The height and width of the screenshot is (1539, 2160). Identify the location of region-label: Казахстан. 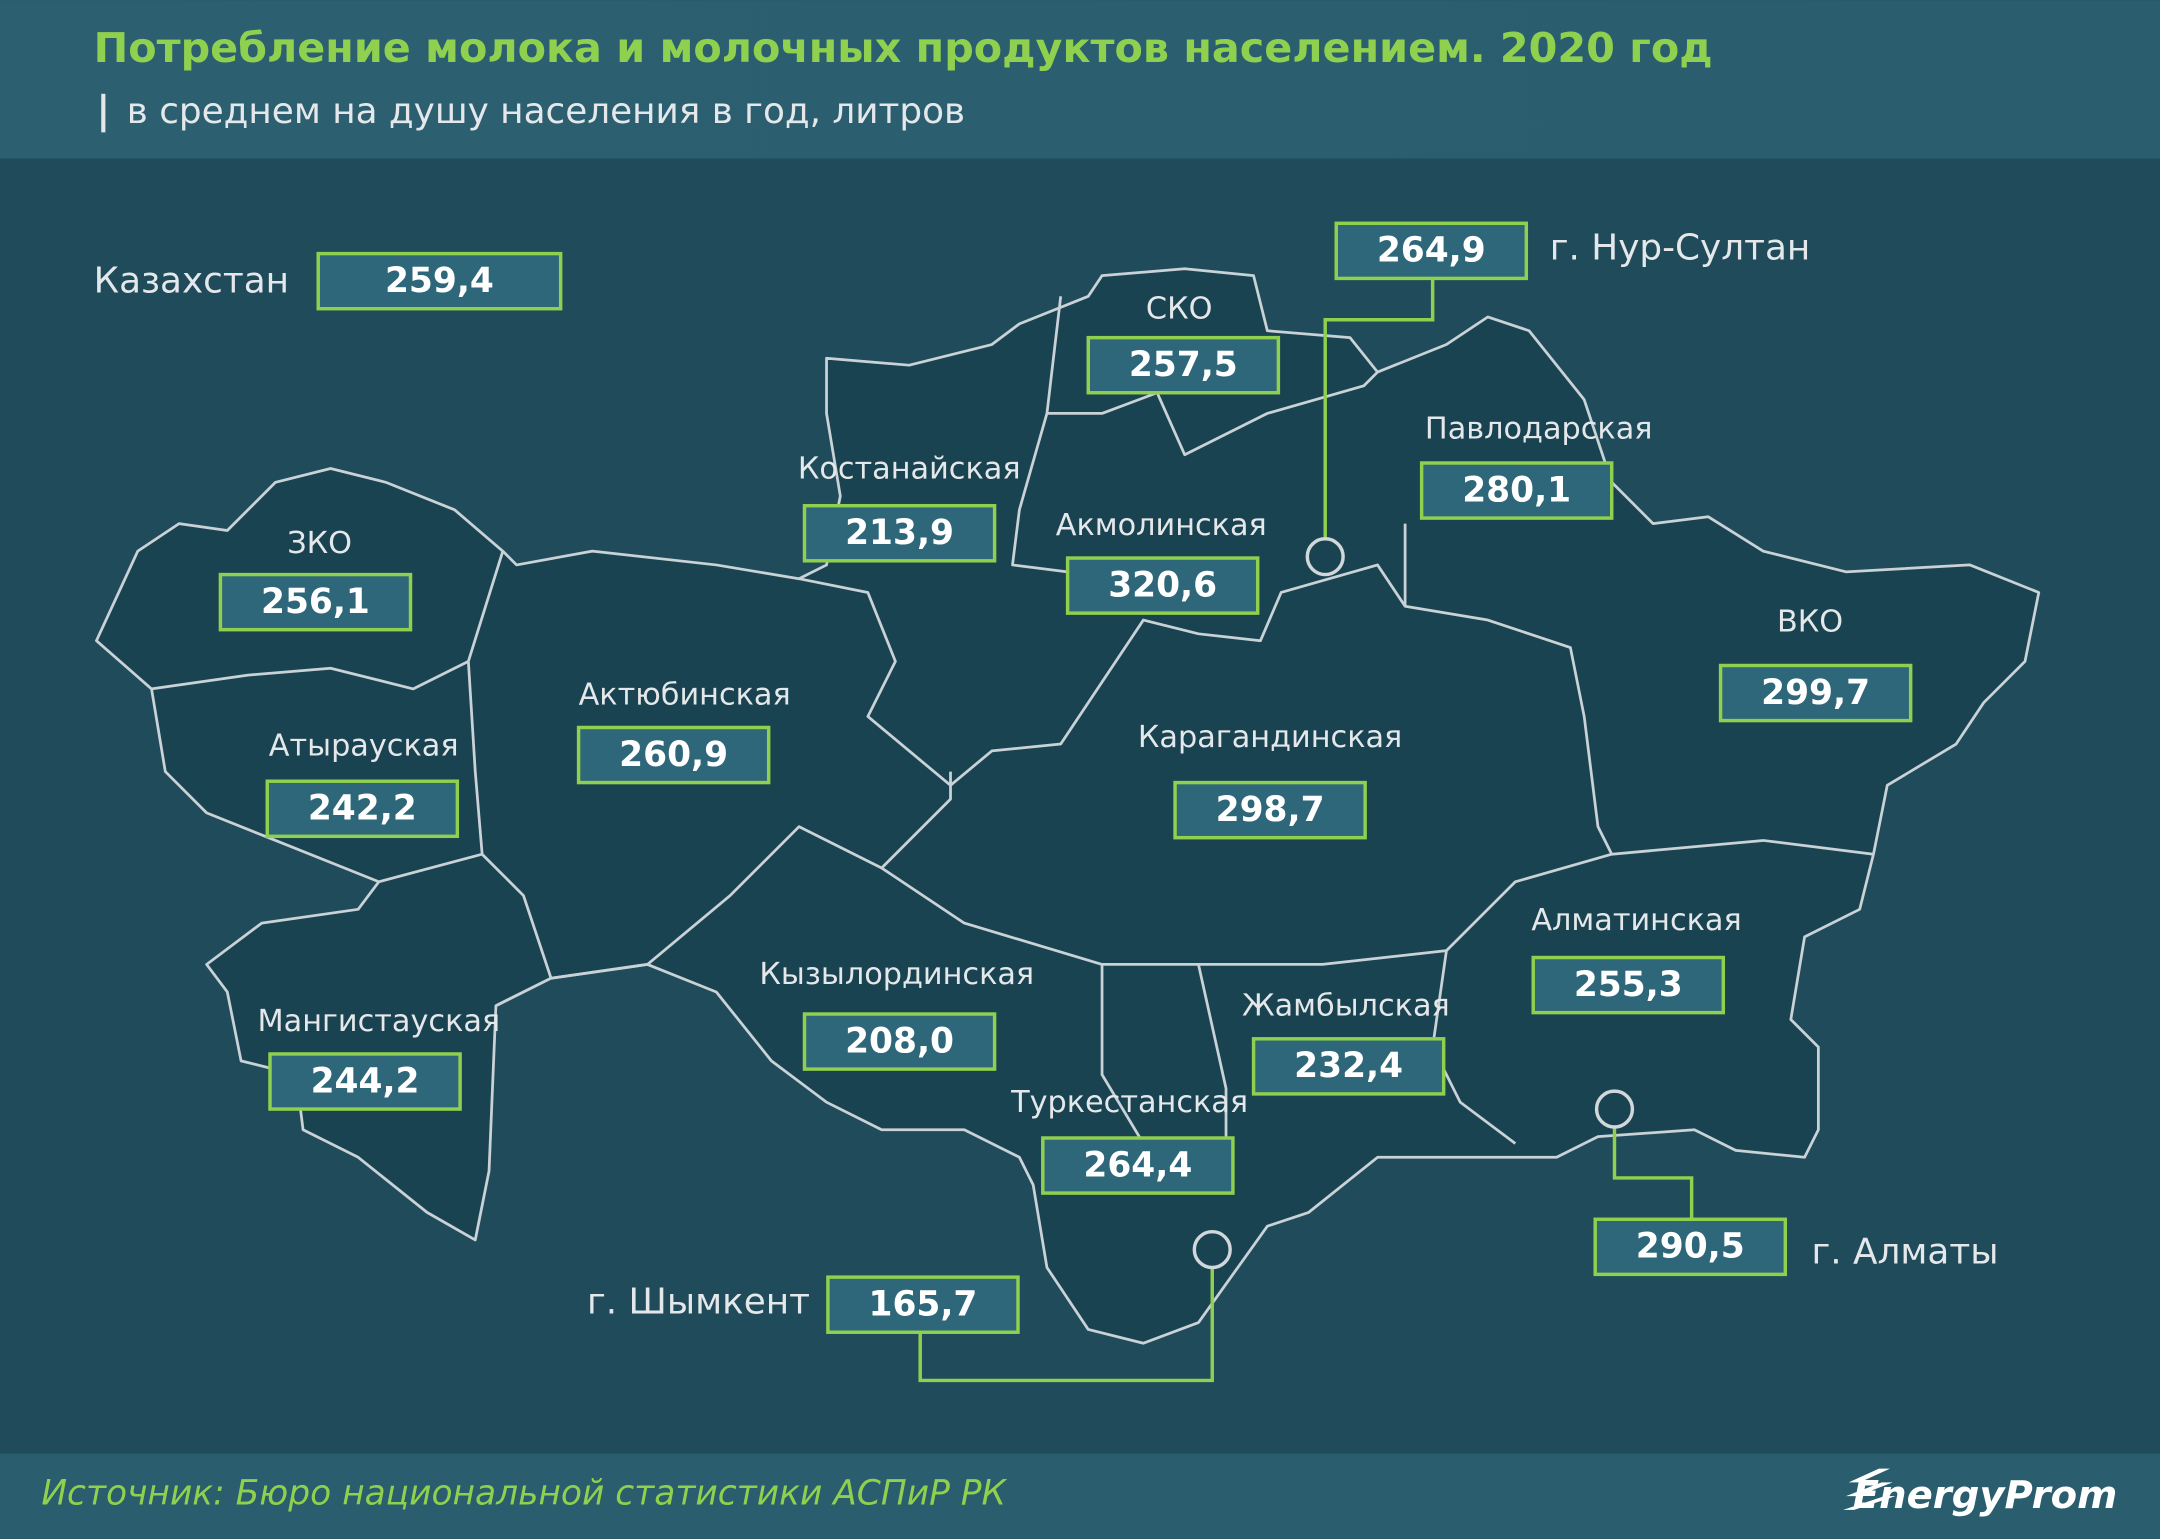
(191, 281).